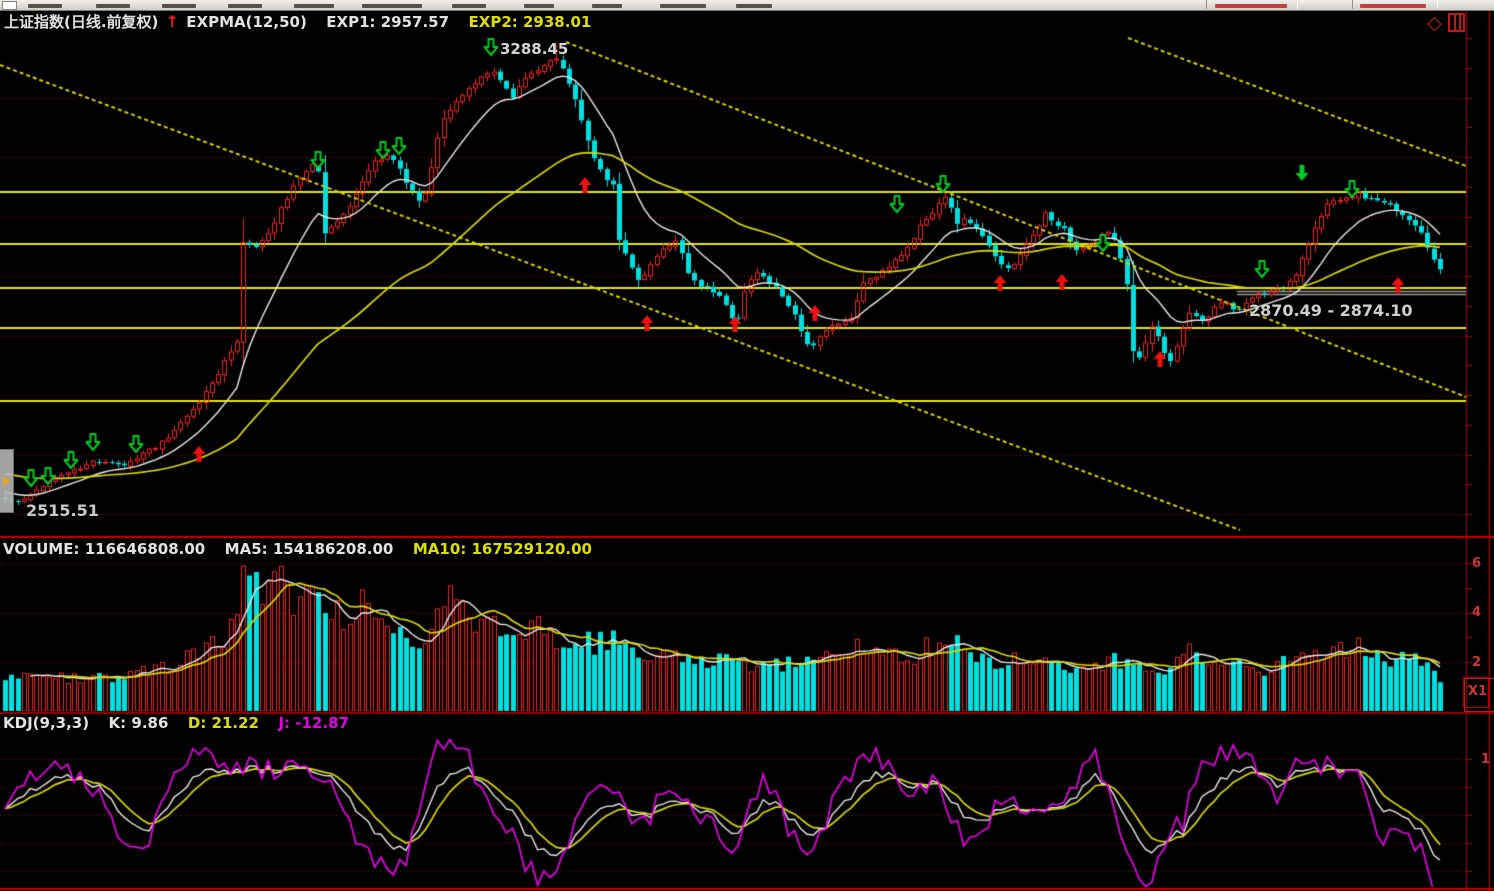 This screenshot has width=1494, height=891. What do you see at coordinates (81, 22) in the screenshot?
I see `instrument-title: 上证指数(日线.前复权)` at bounding box center [81, 22].